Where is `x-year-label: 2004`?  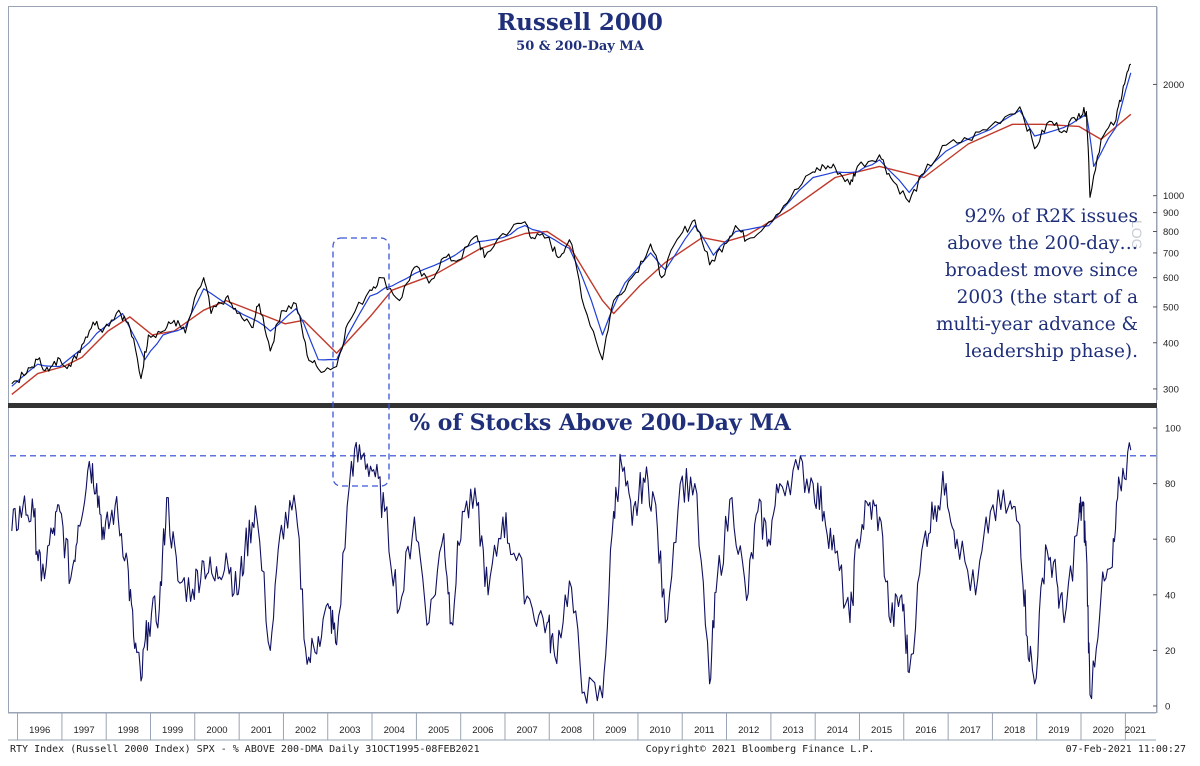 x-year-label: 2004 is located at coordinates (394, 730).